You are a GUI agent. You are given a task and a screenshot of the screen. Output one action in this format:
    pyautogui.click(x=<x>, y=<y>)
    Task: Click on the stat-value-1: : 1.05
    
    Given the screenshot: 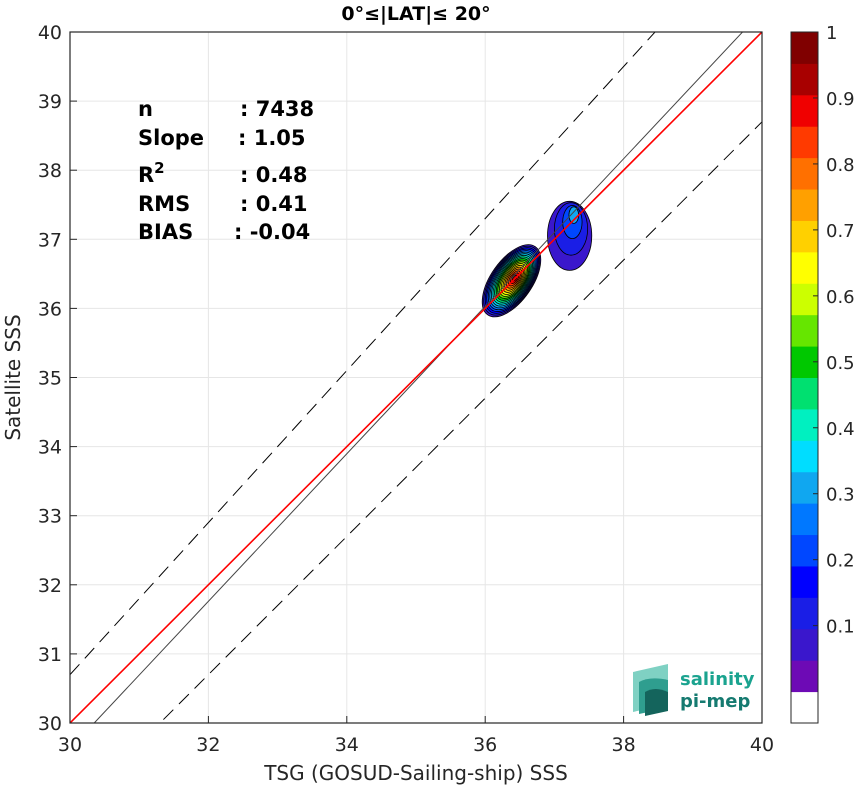 What is the action you would take?
    pyautogui.click(x=272, y=138)
    